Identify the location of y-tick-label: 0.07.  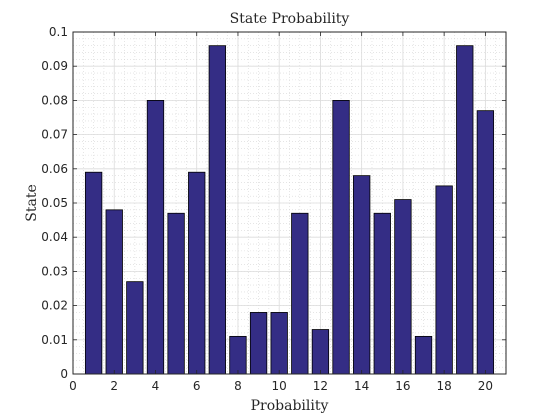
(54, 135).